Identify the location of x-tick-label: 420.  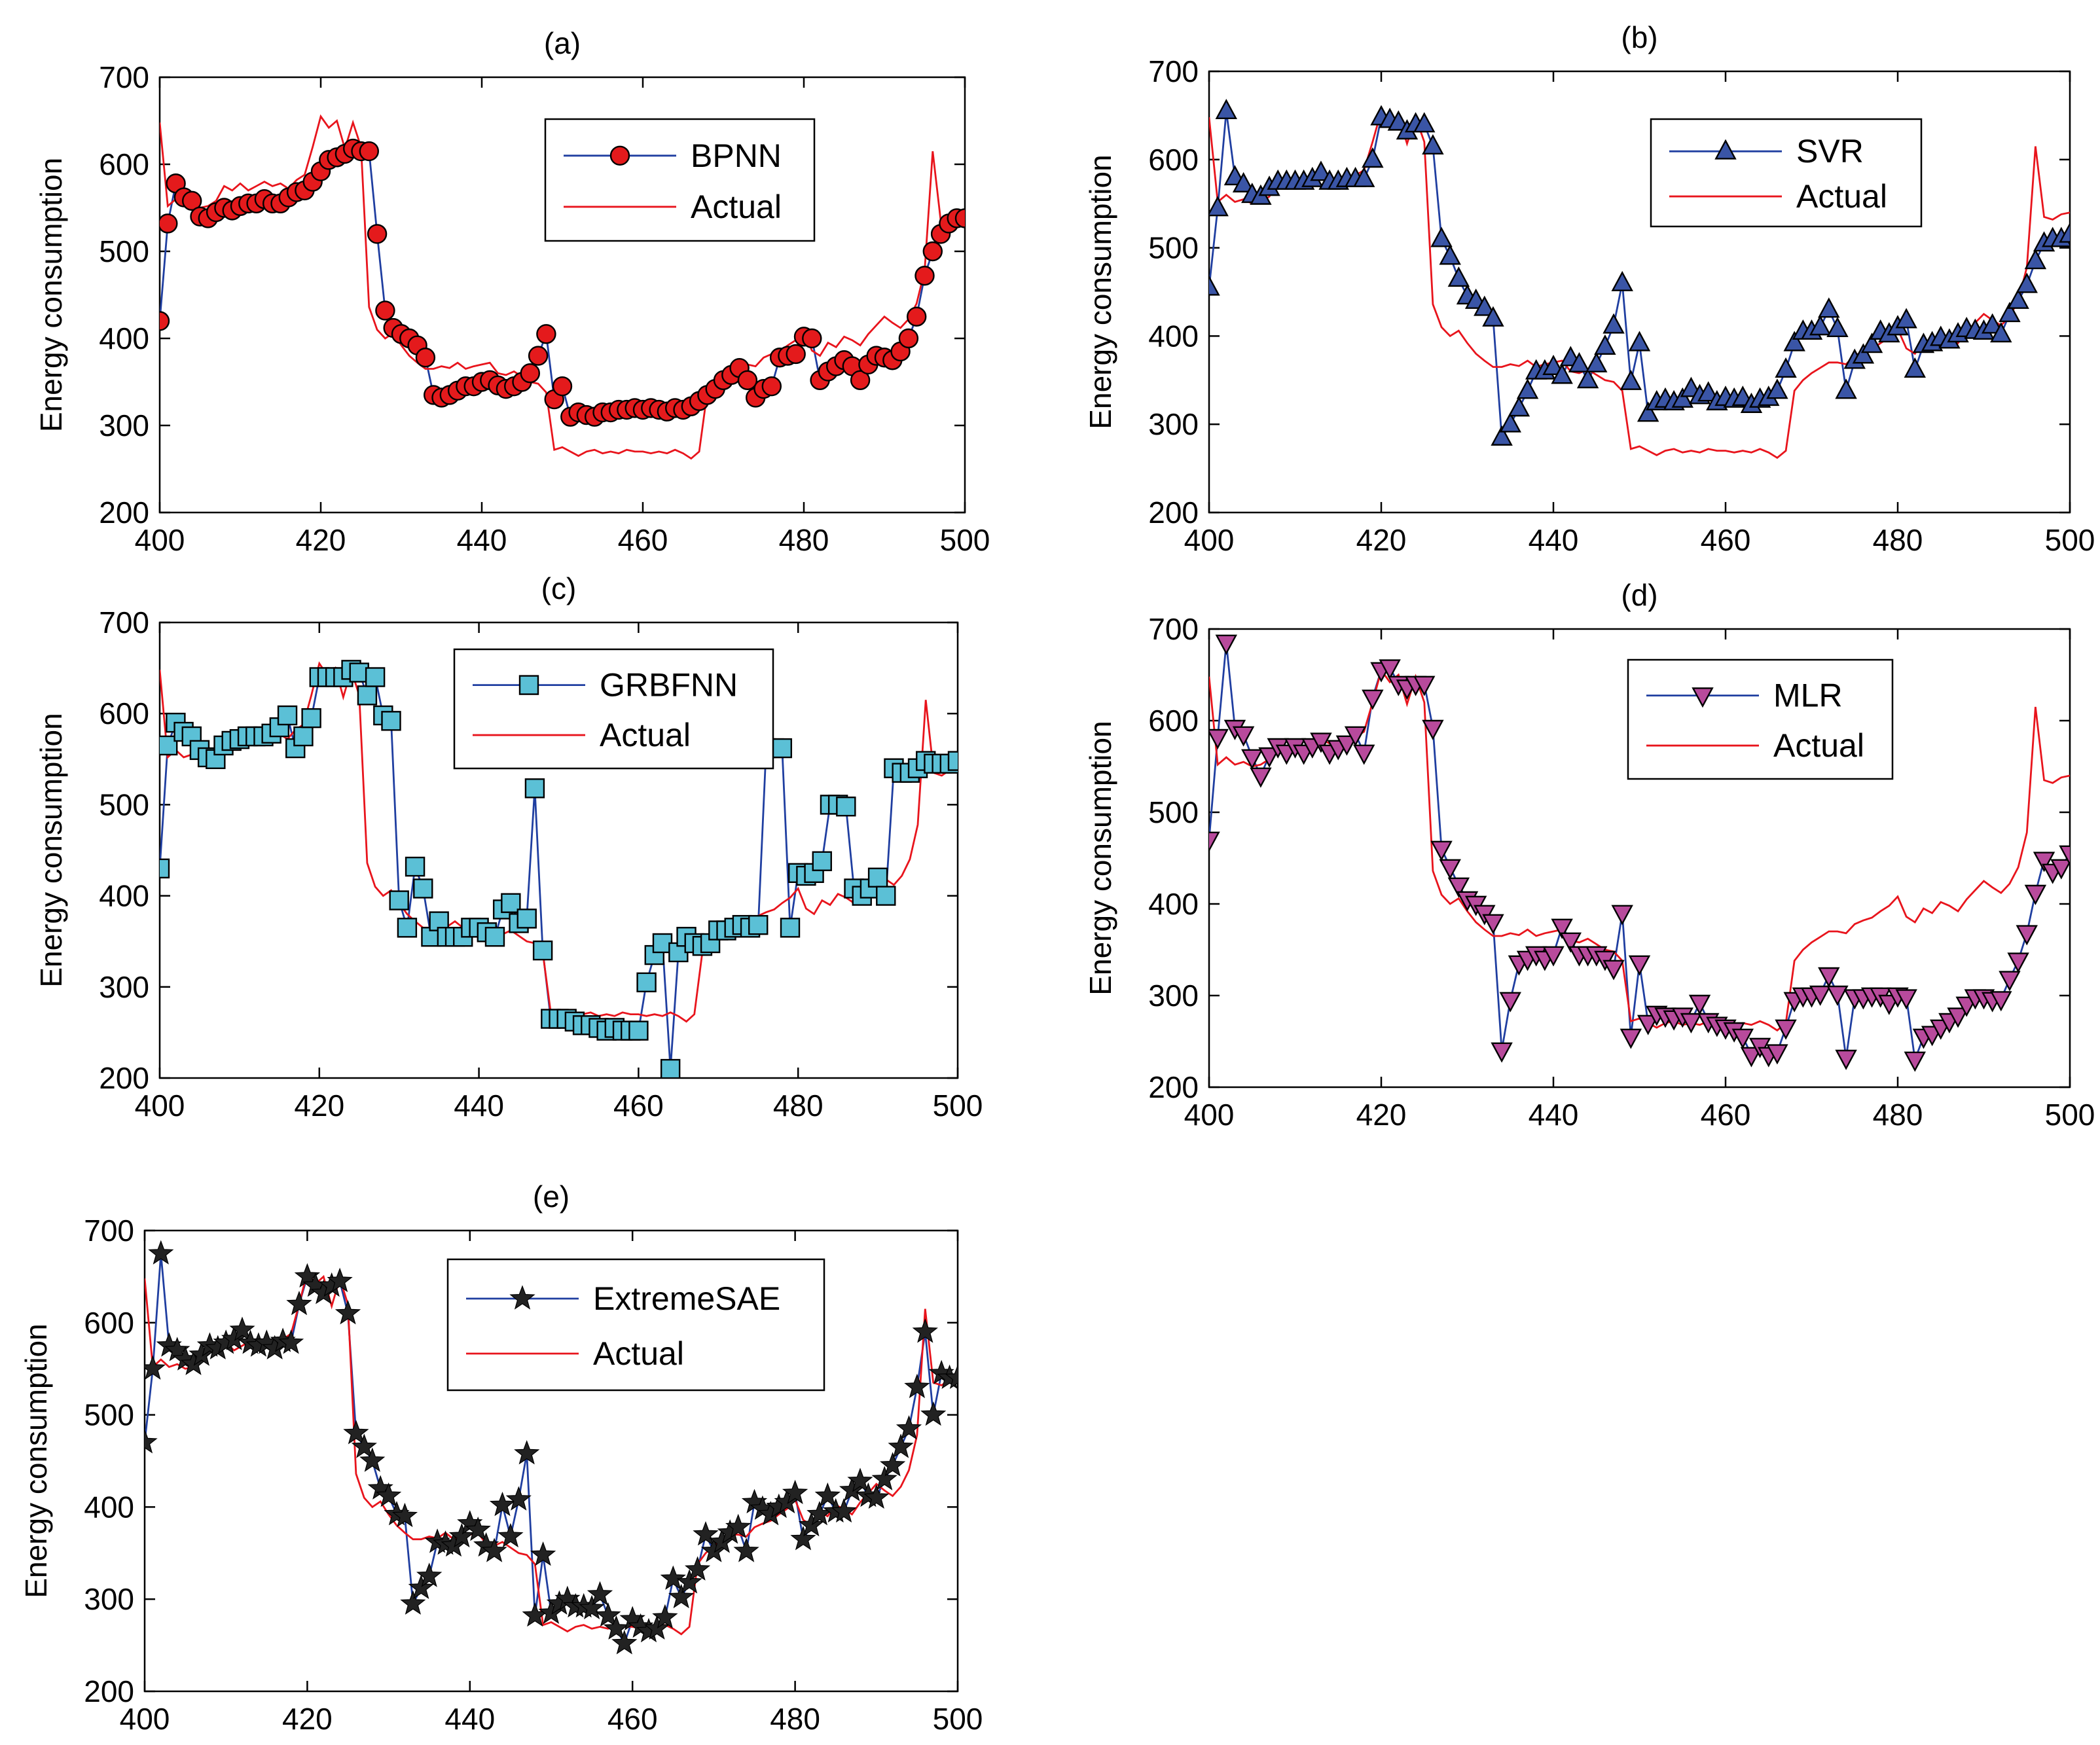
(1381, 1115).